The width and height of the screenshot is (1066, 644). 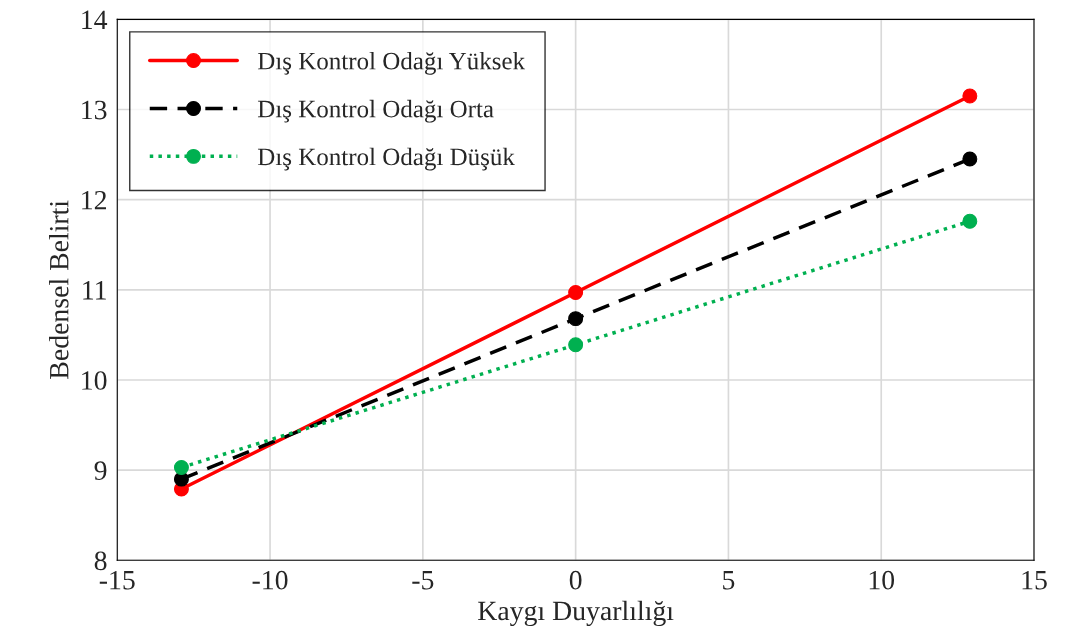 What do you see at coordinates (100, 561) in the screenshot?
I see `y-tick-label: 8` at bounding box center [100, 561].